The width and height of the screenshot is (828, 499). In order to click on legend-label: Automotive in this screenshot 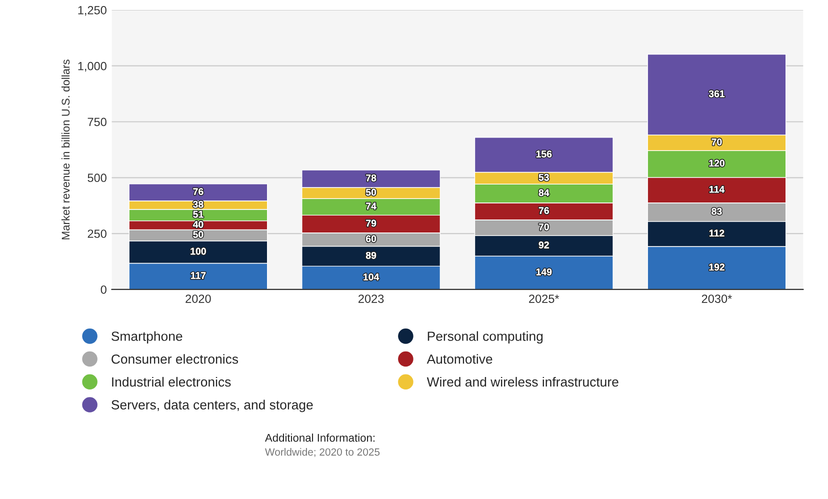, I will do `click(459, 359)`.